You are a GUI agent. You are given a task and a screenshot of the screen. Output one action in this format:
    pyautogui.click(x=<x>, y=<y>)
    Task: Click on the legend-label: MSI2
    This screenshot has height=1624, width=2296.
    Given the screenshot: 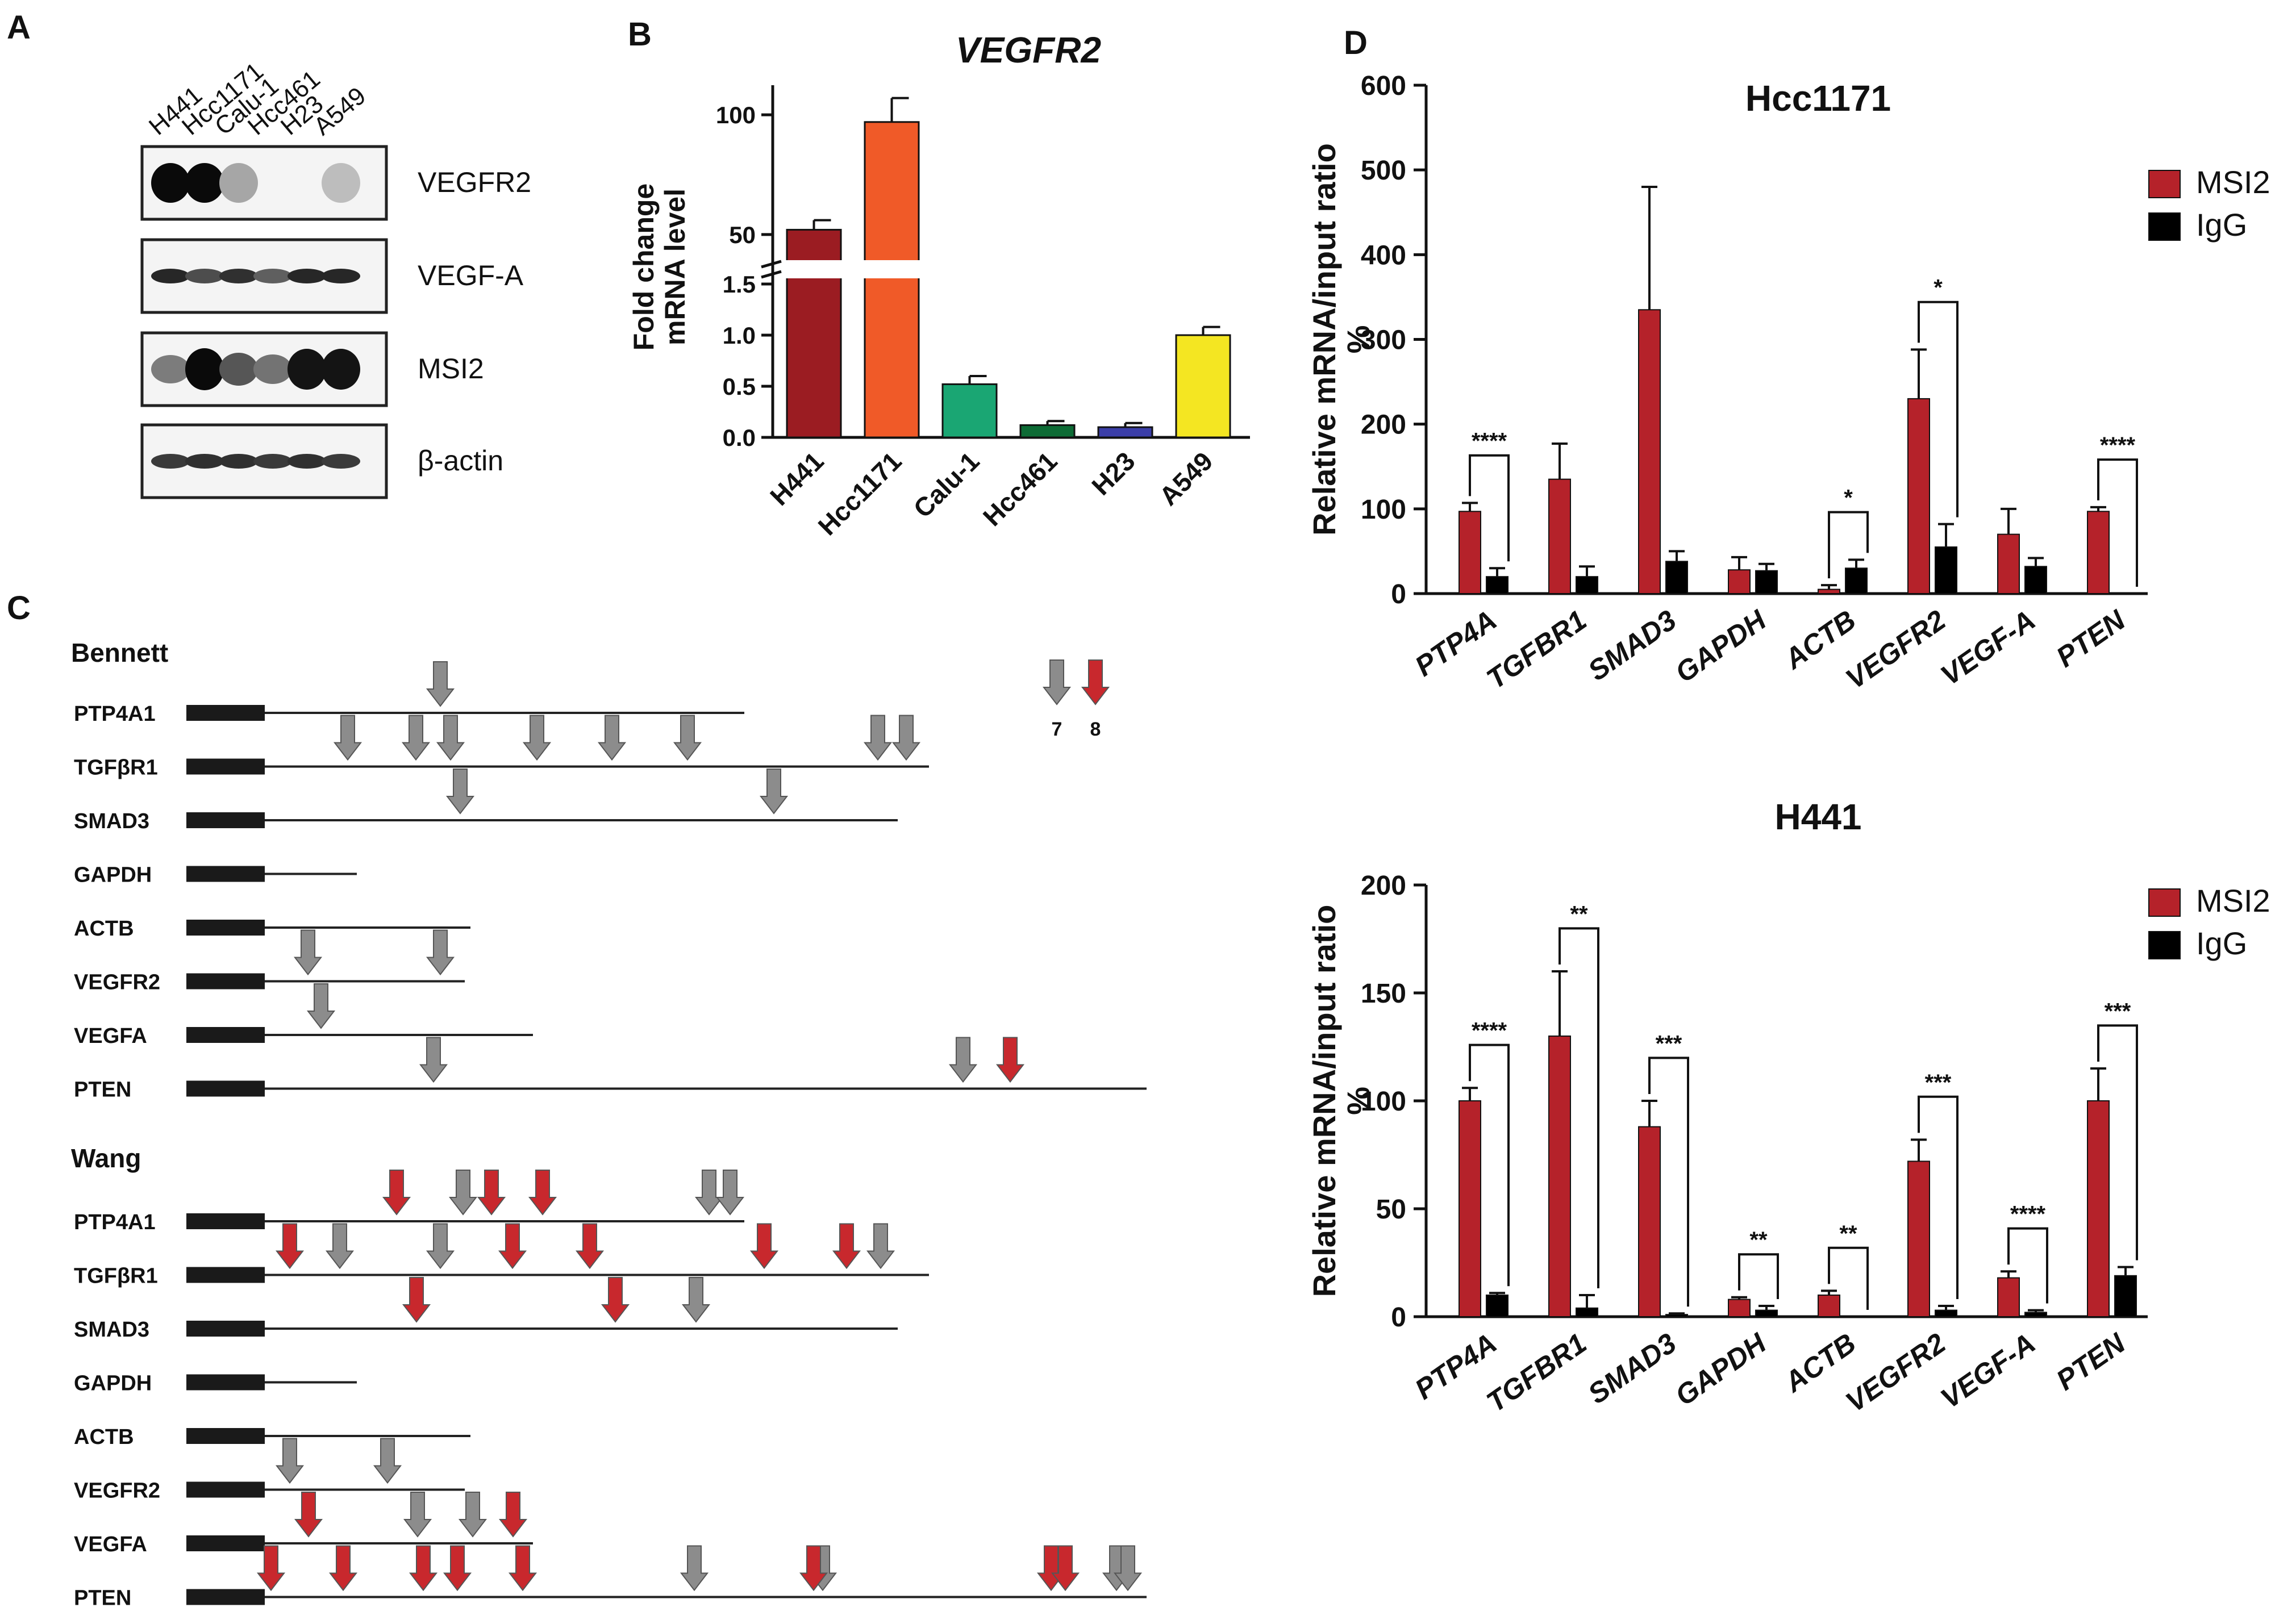 What is the action you would take?
    pyautogui.click(x=2233, y=901)
    